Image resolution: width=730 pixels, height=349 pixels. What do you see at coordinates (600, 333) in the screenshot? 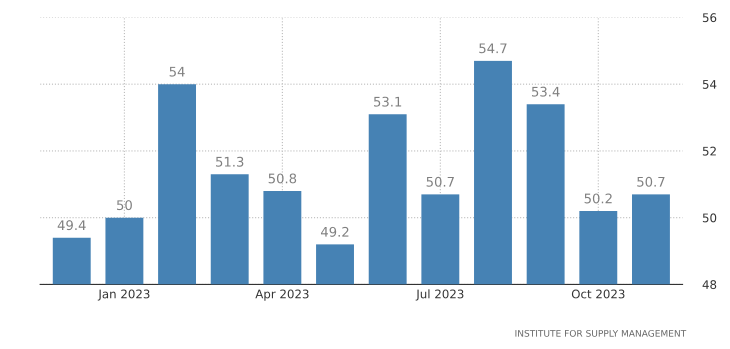
I see `text: INSTITUTE FOR SUPPLY MANAGEMENT` at bounding box center [600, 333].